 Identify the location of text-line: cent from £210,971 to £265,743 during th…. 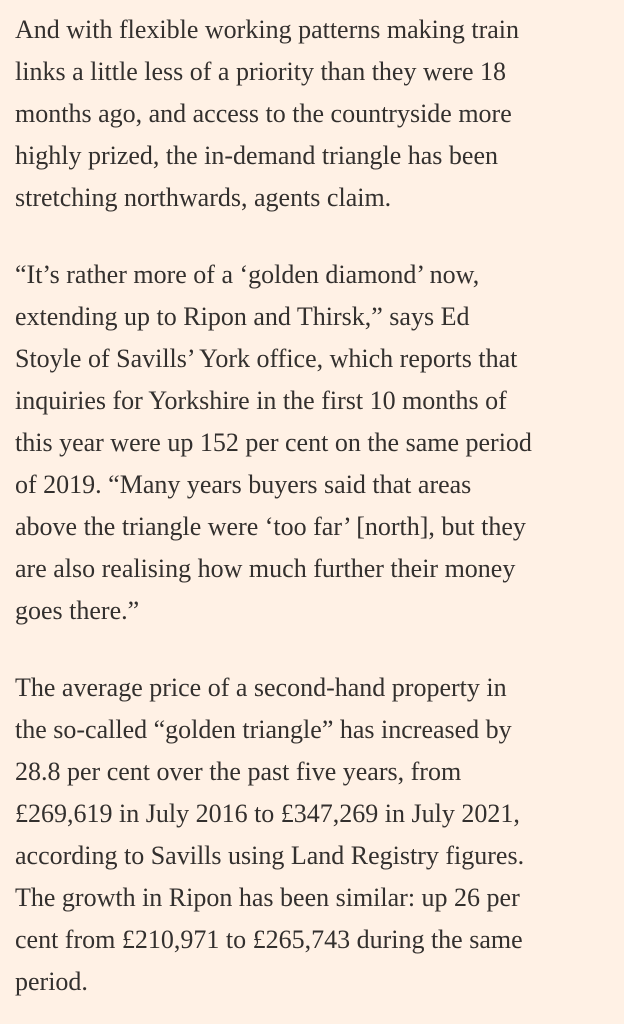
(269, 939).